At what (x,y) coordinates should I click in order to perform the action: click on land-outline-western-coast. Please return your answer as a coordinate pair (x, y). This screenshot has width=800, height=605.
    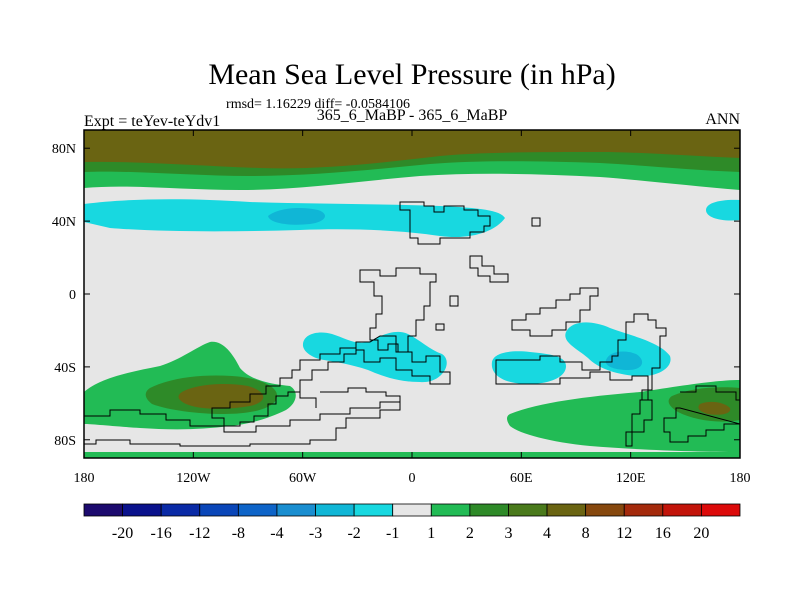
    Looking at the image, I should click on (284, 387).